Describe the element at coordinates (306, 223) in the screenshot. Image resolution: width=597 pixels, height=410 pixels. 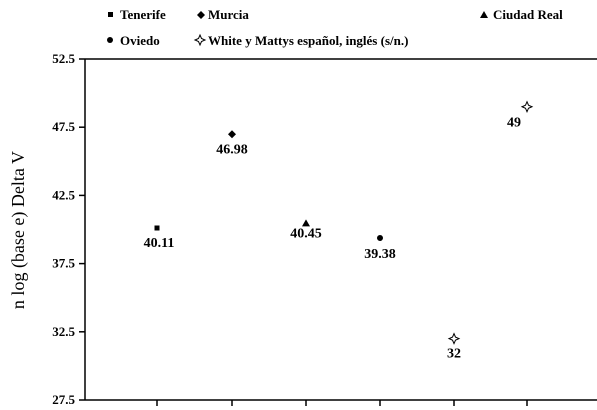
I see `data-point-triangle` at that location.